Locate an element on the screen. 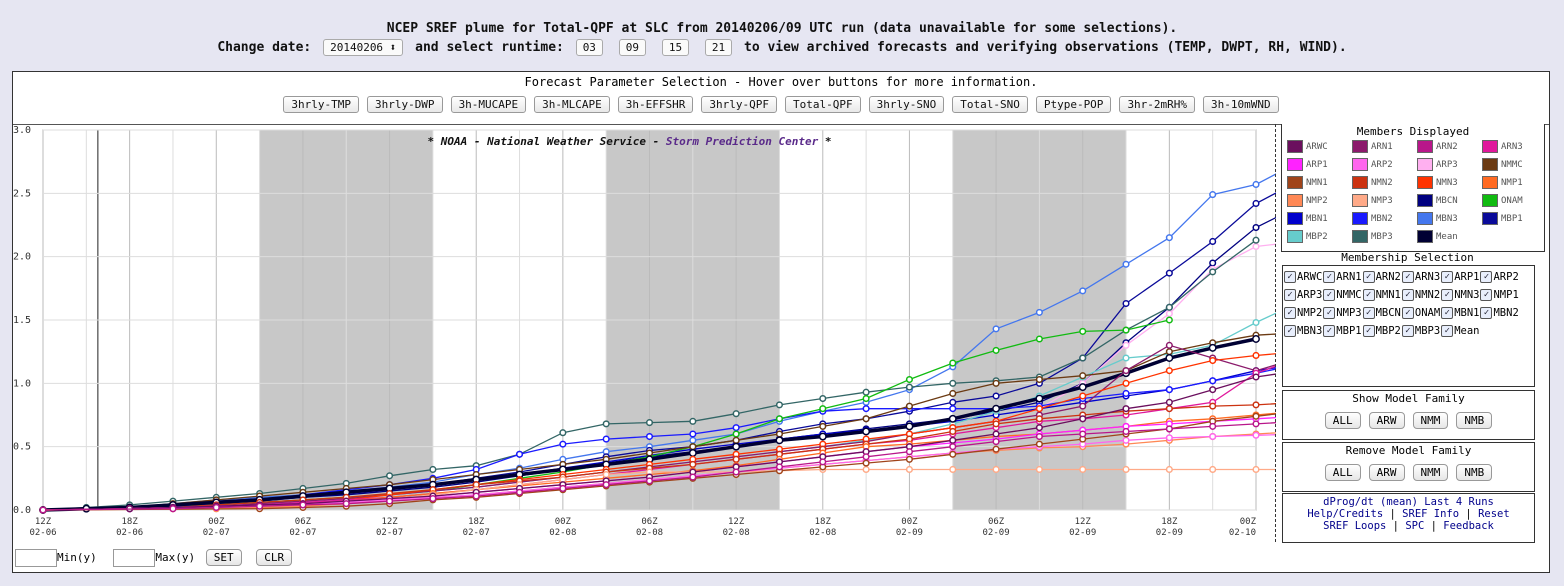 The image size is (1564, 586). show-family-button-nmm: NMM is located at coordinates (1430, 420).